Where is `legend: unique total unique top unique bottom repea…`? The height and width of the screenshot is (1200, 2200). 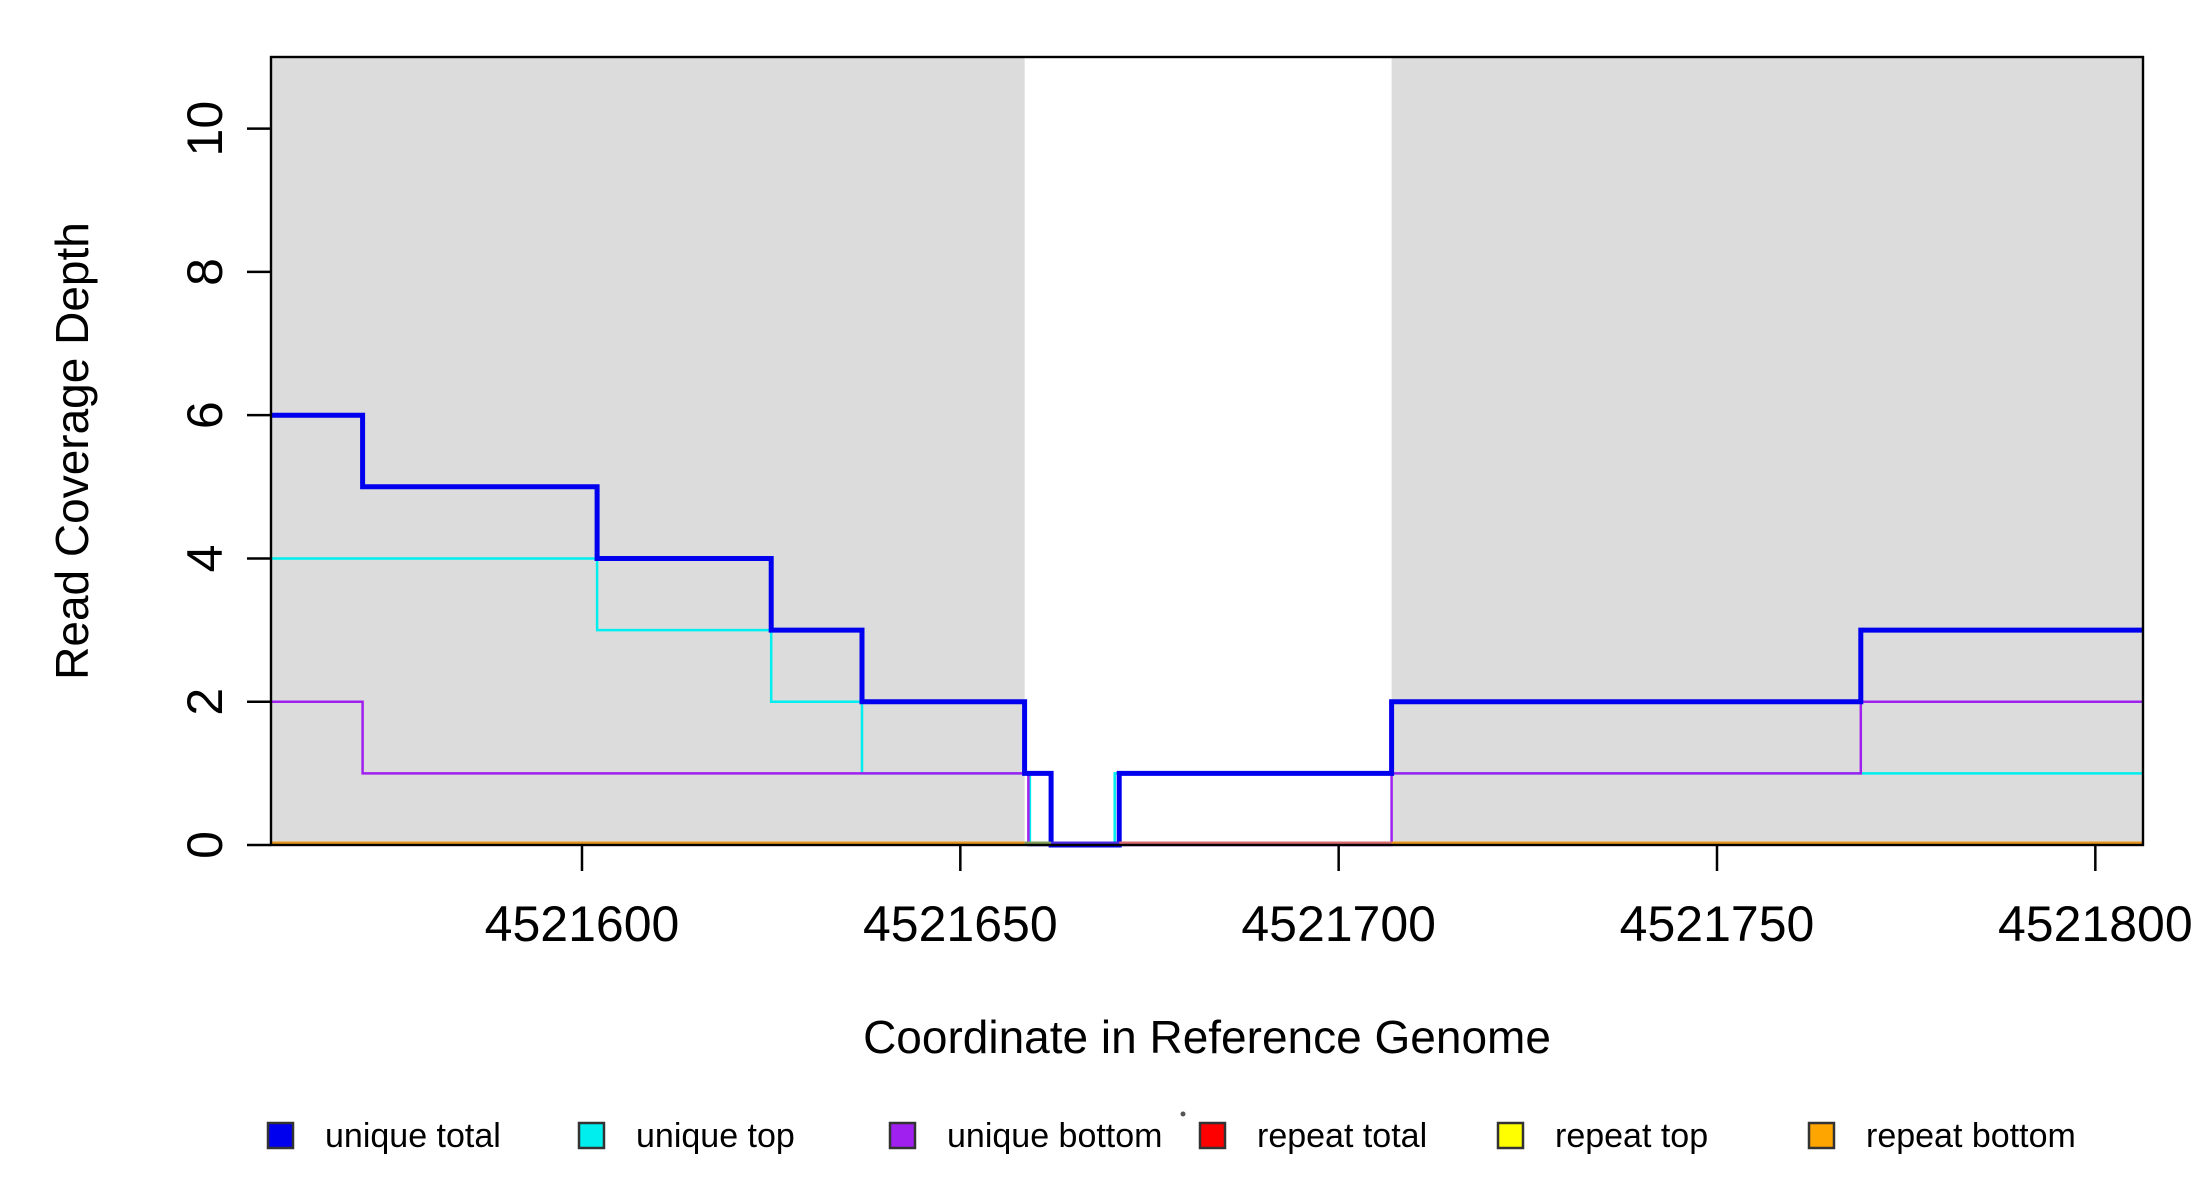 legend: unique total unique top unique bottom repea… is located at coordinates (1171, 1136).